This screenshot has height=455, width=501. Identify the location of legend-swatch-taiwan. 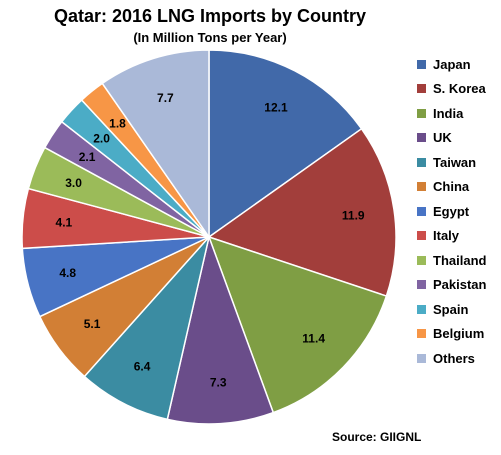
(421, 162).